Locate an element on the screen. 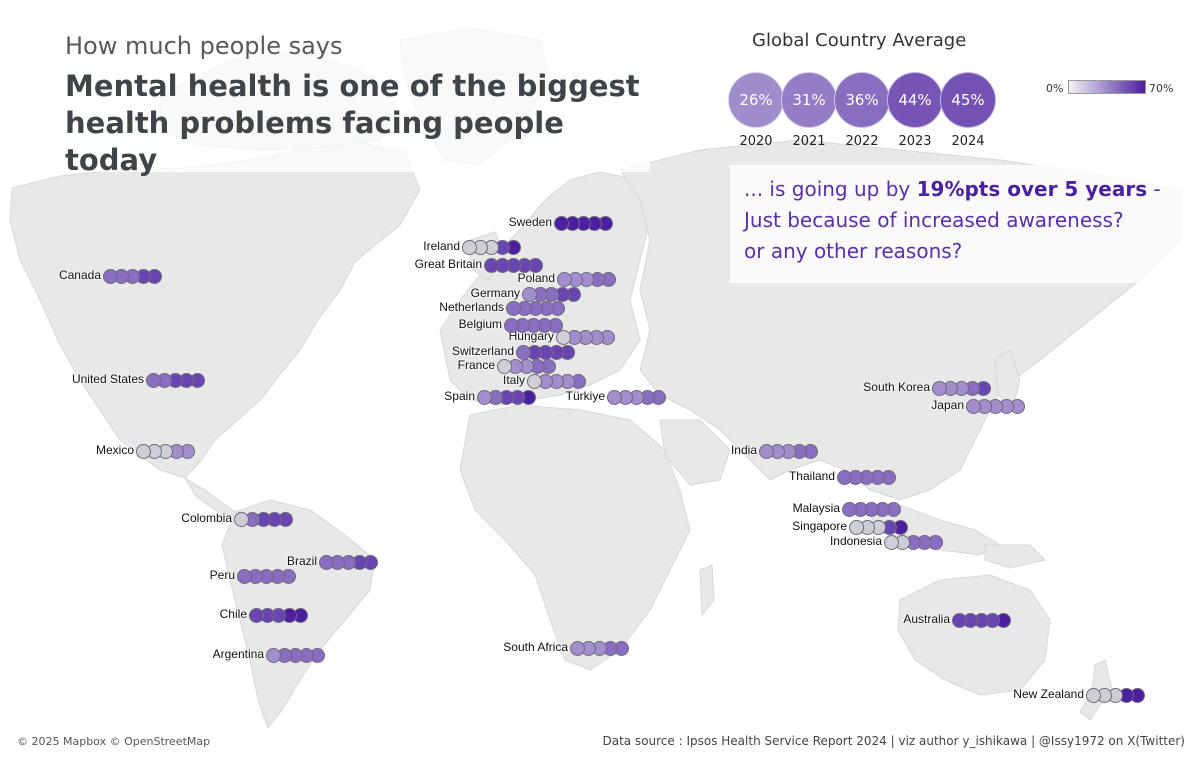 The height and width of the screenshot is (763, 1200). country-label-thailand: Thailand is located at coordinates (811, 476).